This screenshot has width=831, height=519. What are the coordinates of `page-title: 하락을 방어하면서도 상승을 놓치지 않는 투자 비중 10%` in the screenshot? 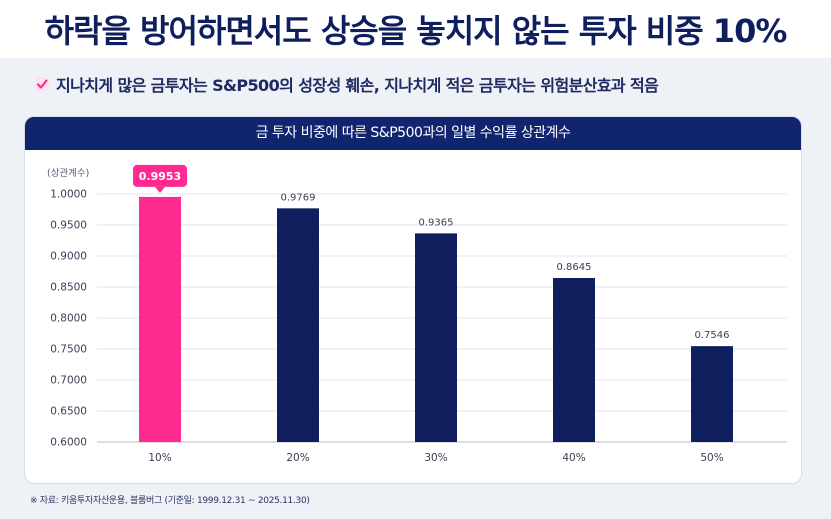 It's located at (416, 31).